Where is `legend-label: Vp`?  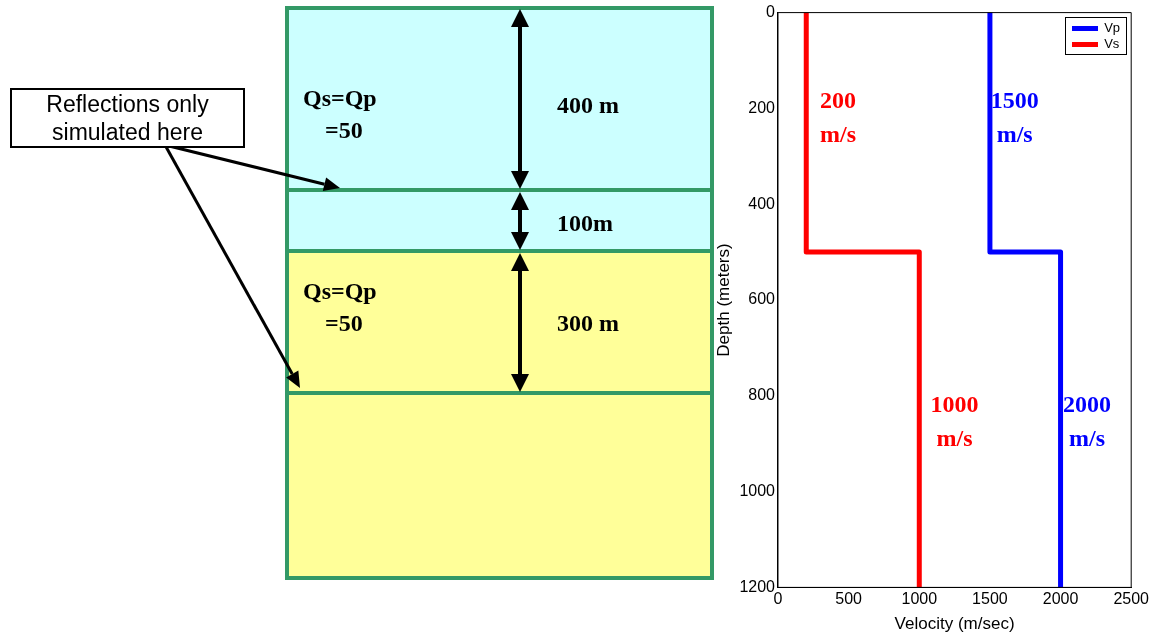 legend-label: Vp is located at coordinates (1112, 27).